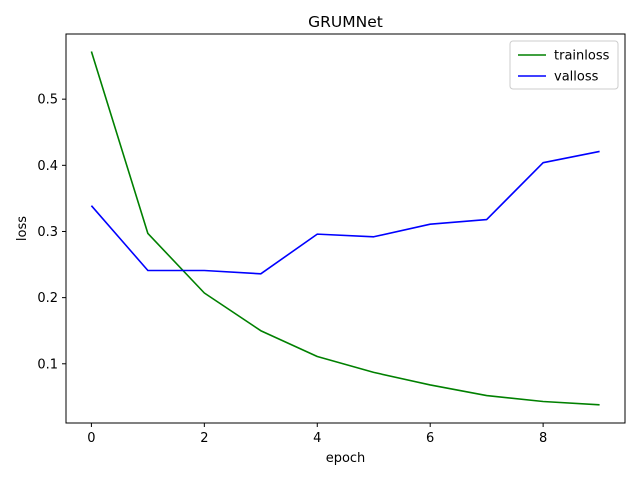 The height and width of the screenshot is (480, 640). Describe the element at coordinates (22, 228) in the screenshot. I see `y-axis-label: loss` at that location.